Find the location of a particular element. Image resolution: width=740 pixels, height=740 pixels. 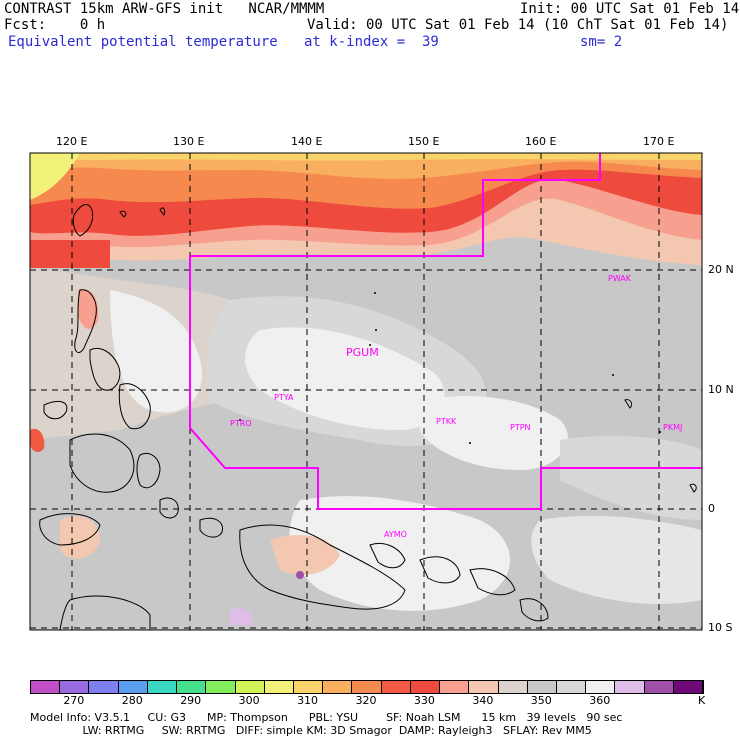

station-ptkk: PTKK is located at coordinates (446, 421).